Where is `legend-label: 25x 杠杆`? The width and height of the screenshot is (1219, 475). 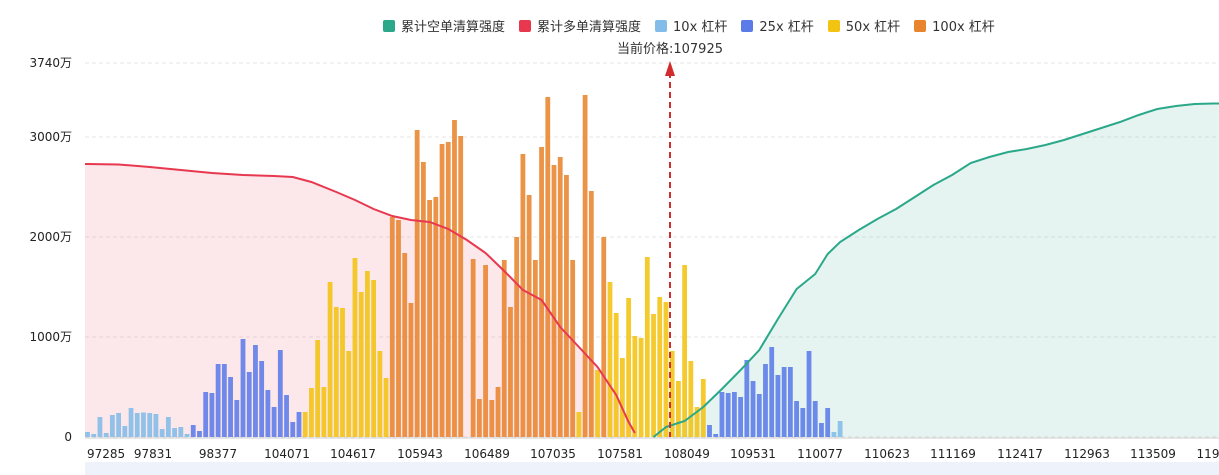
legend-label: 25x 杠杆 is located at coordinates (786, 27).